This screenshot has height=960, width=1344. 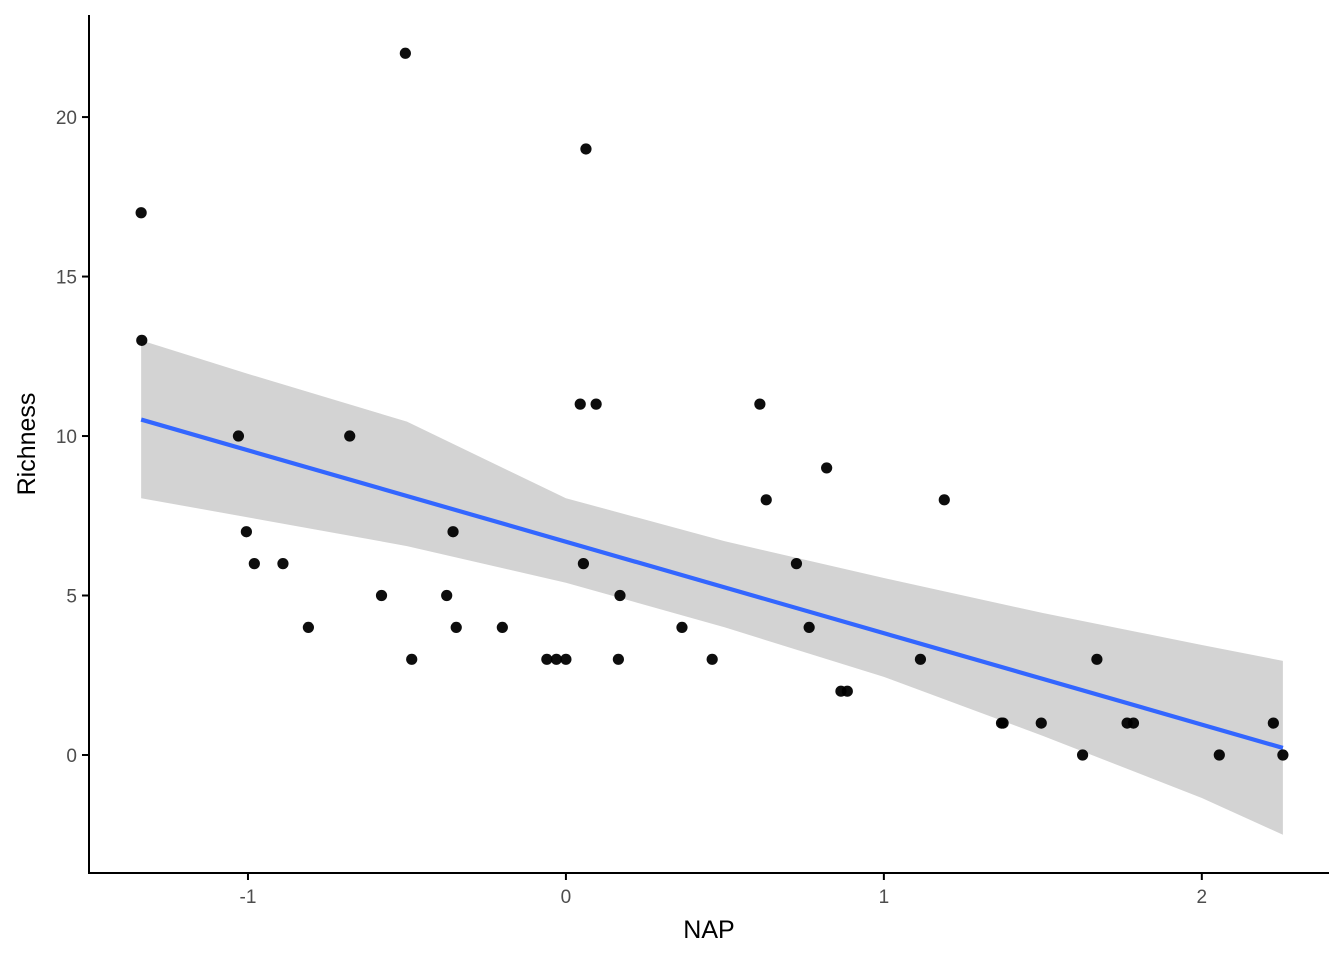 I want to click on y-axis-title: Richness, so click(x=27, y=444).